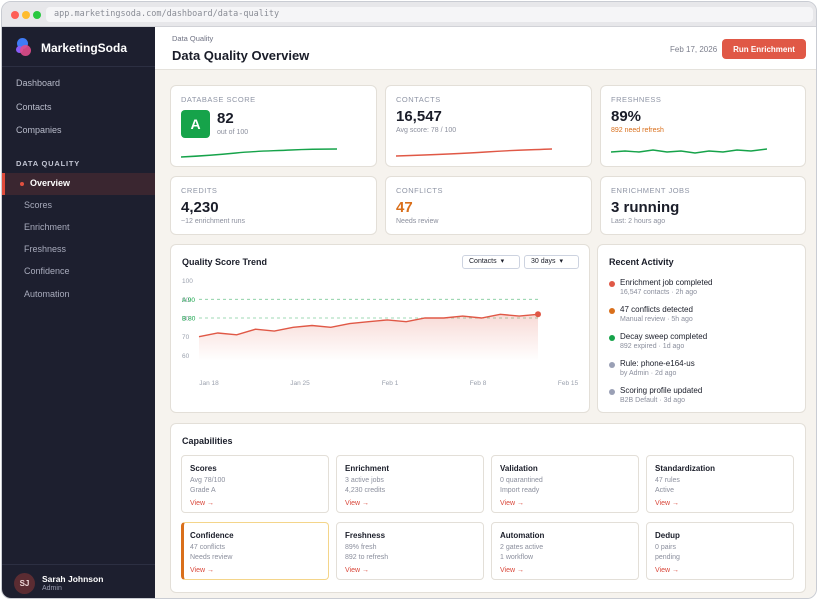 The width and height of the screenshot is (818, 600). Describe the element at coordinates (364, 480) in the screenshot. I see `capability-stat: 3 active jobs` at that location.